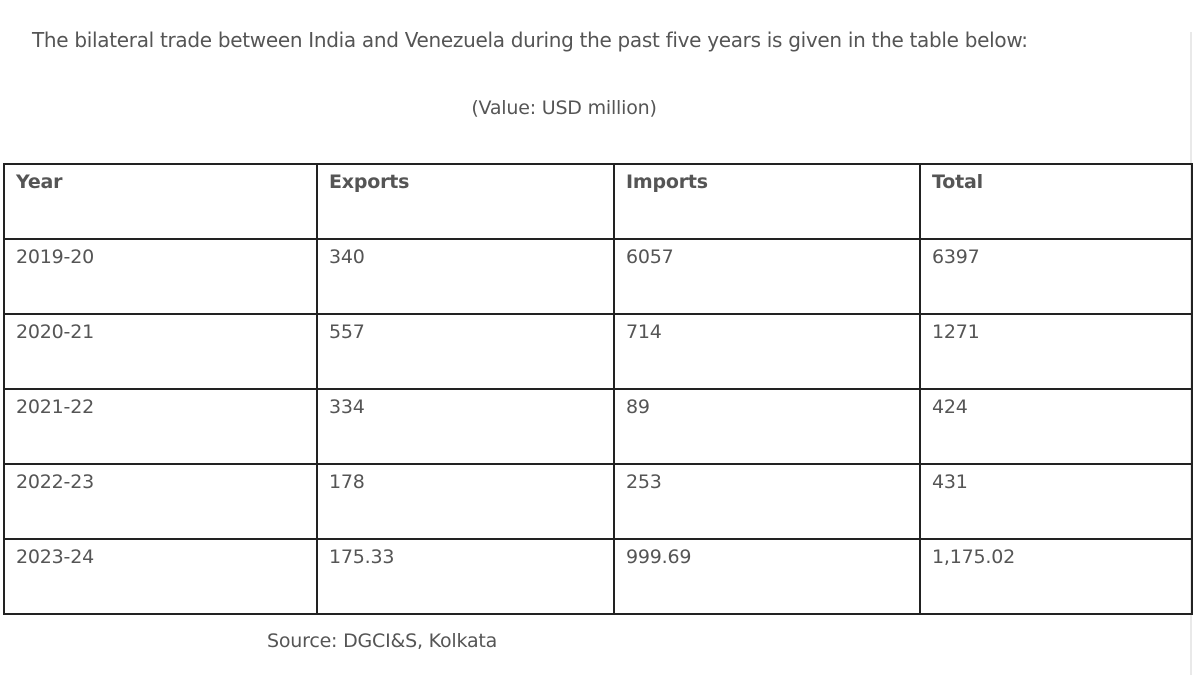 Image resolution: width=1200 pixels, height=675 pixels. I want to click on cell-total: 6397, so click(1056, 276).